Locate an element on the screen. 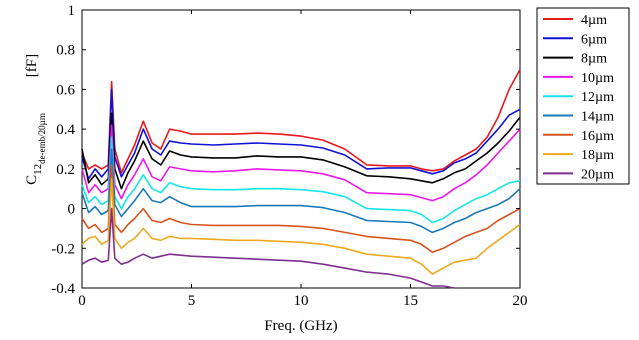  legend: 4µm 6µm 8µm 10µm 12µm 14µm 16µm 18µm 20µm is located at coordinates (583, 96).